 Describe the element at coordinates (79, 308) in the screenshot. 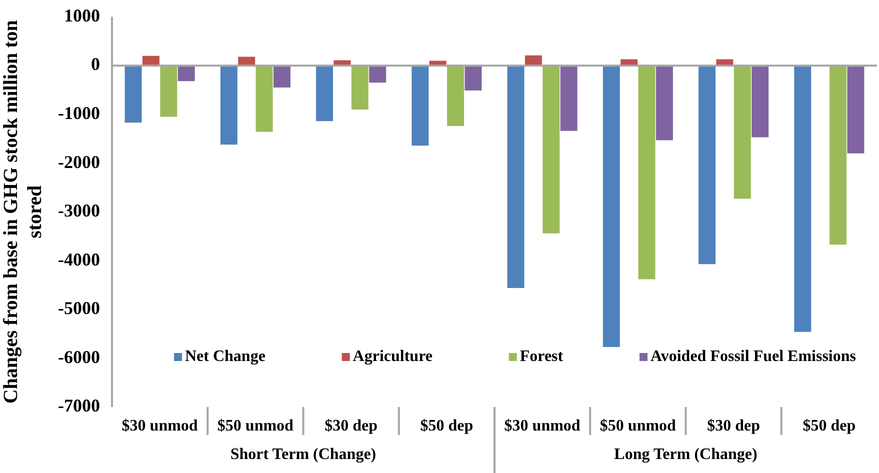

I see `y-tick-label: -5000` at that location.